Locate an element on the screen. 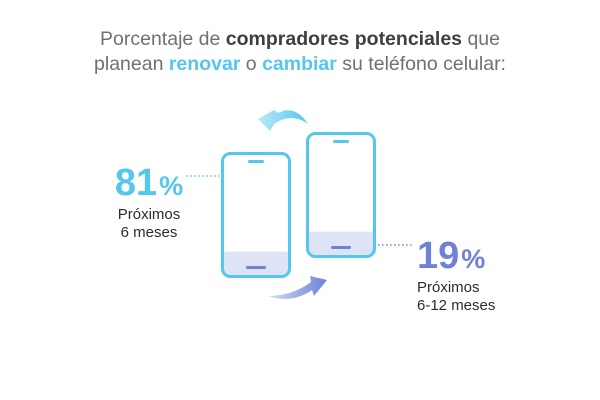 The height and width of the screenshot is (400, 600). phone-b-fill-purple is located at coordinates (341, 244).